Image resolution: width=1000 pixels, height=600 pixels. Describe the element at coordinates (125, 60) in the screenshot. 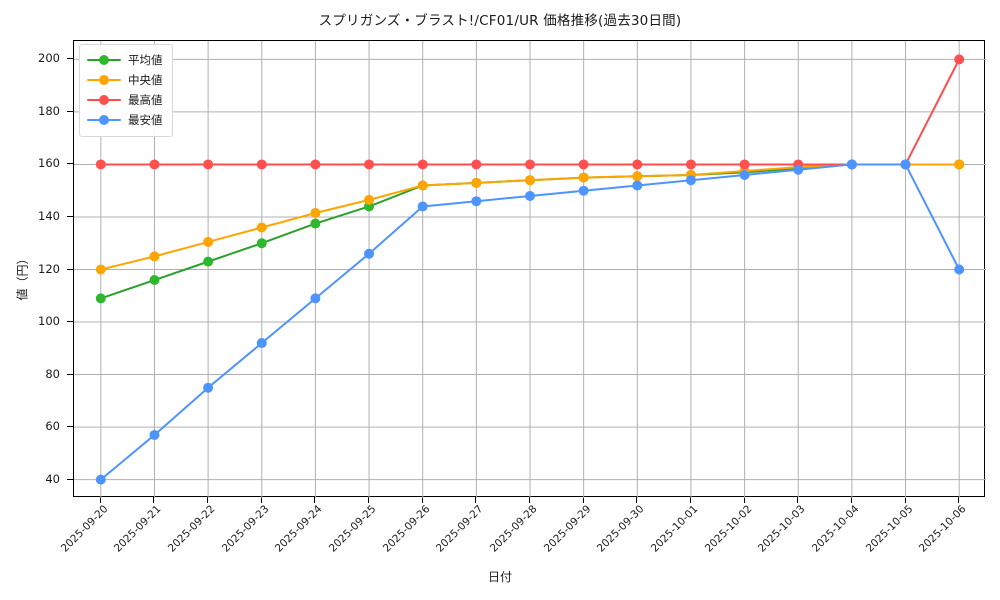

I see `legend-item-0: 平均値` at that location.